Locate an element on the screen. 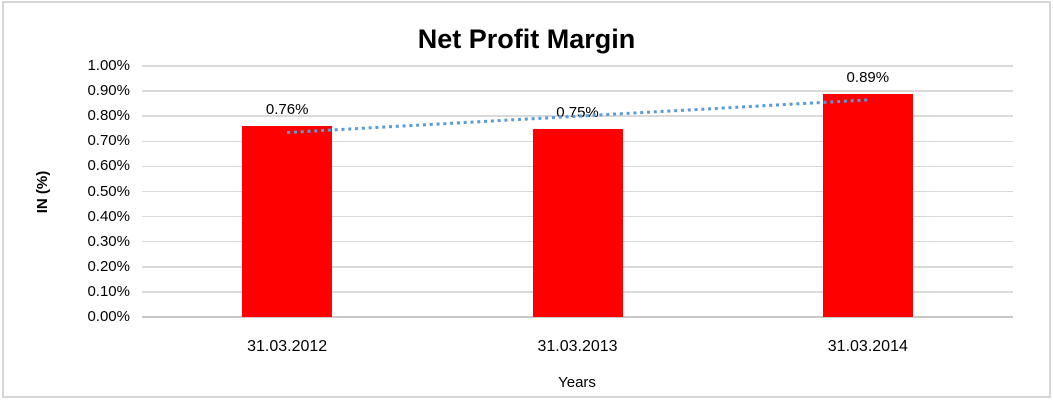  x-category-label: 31.03.2012 is located at coordinates (287, 346).